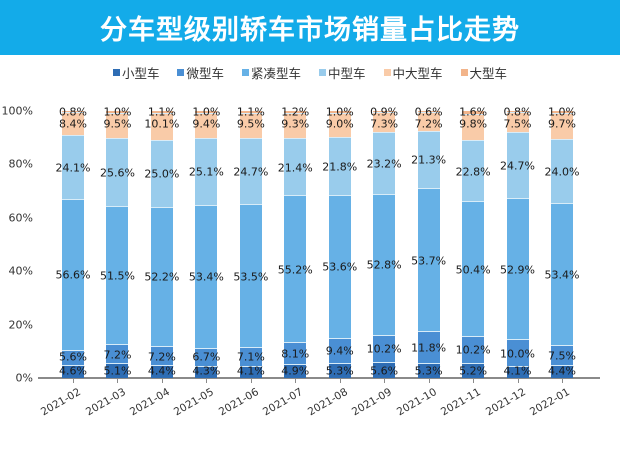  Describe the element at coordinates (205, 73) in the screenshot. I see `legend-label: 微型车` at that location.